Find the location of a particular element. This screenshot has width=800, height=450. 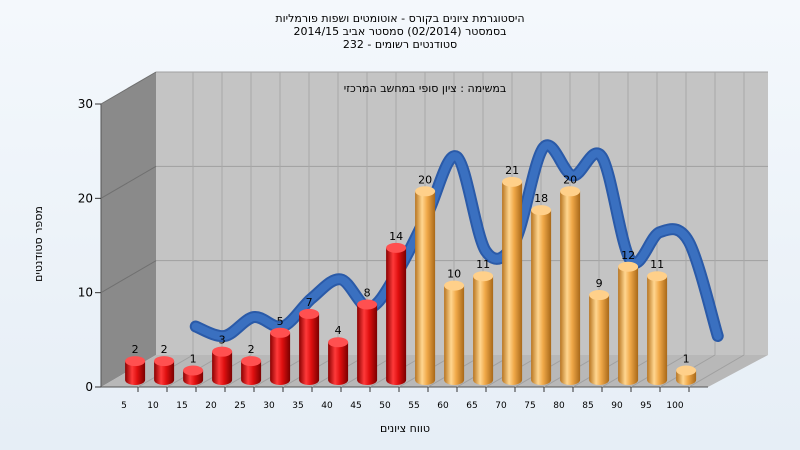

data-label: 7 is located at coordinates (309, 302).